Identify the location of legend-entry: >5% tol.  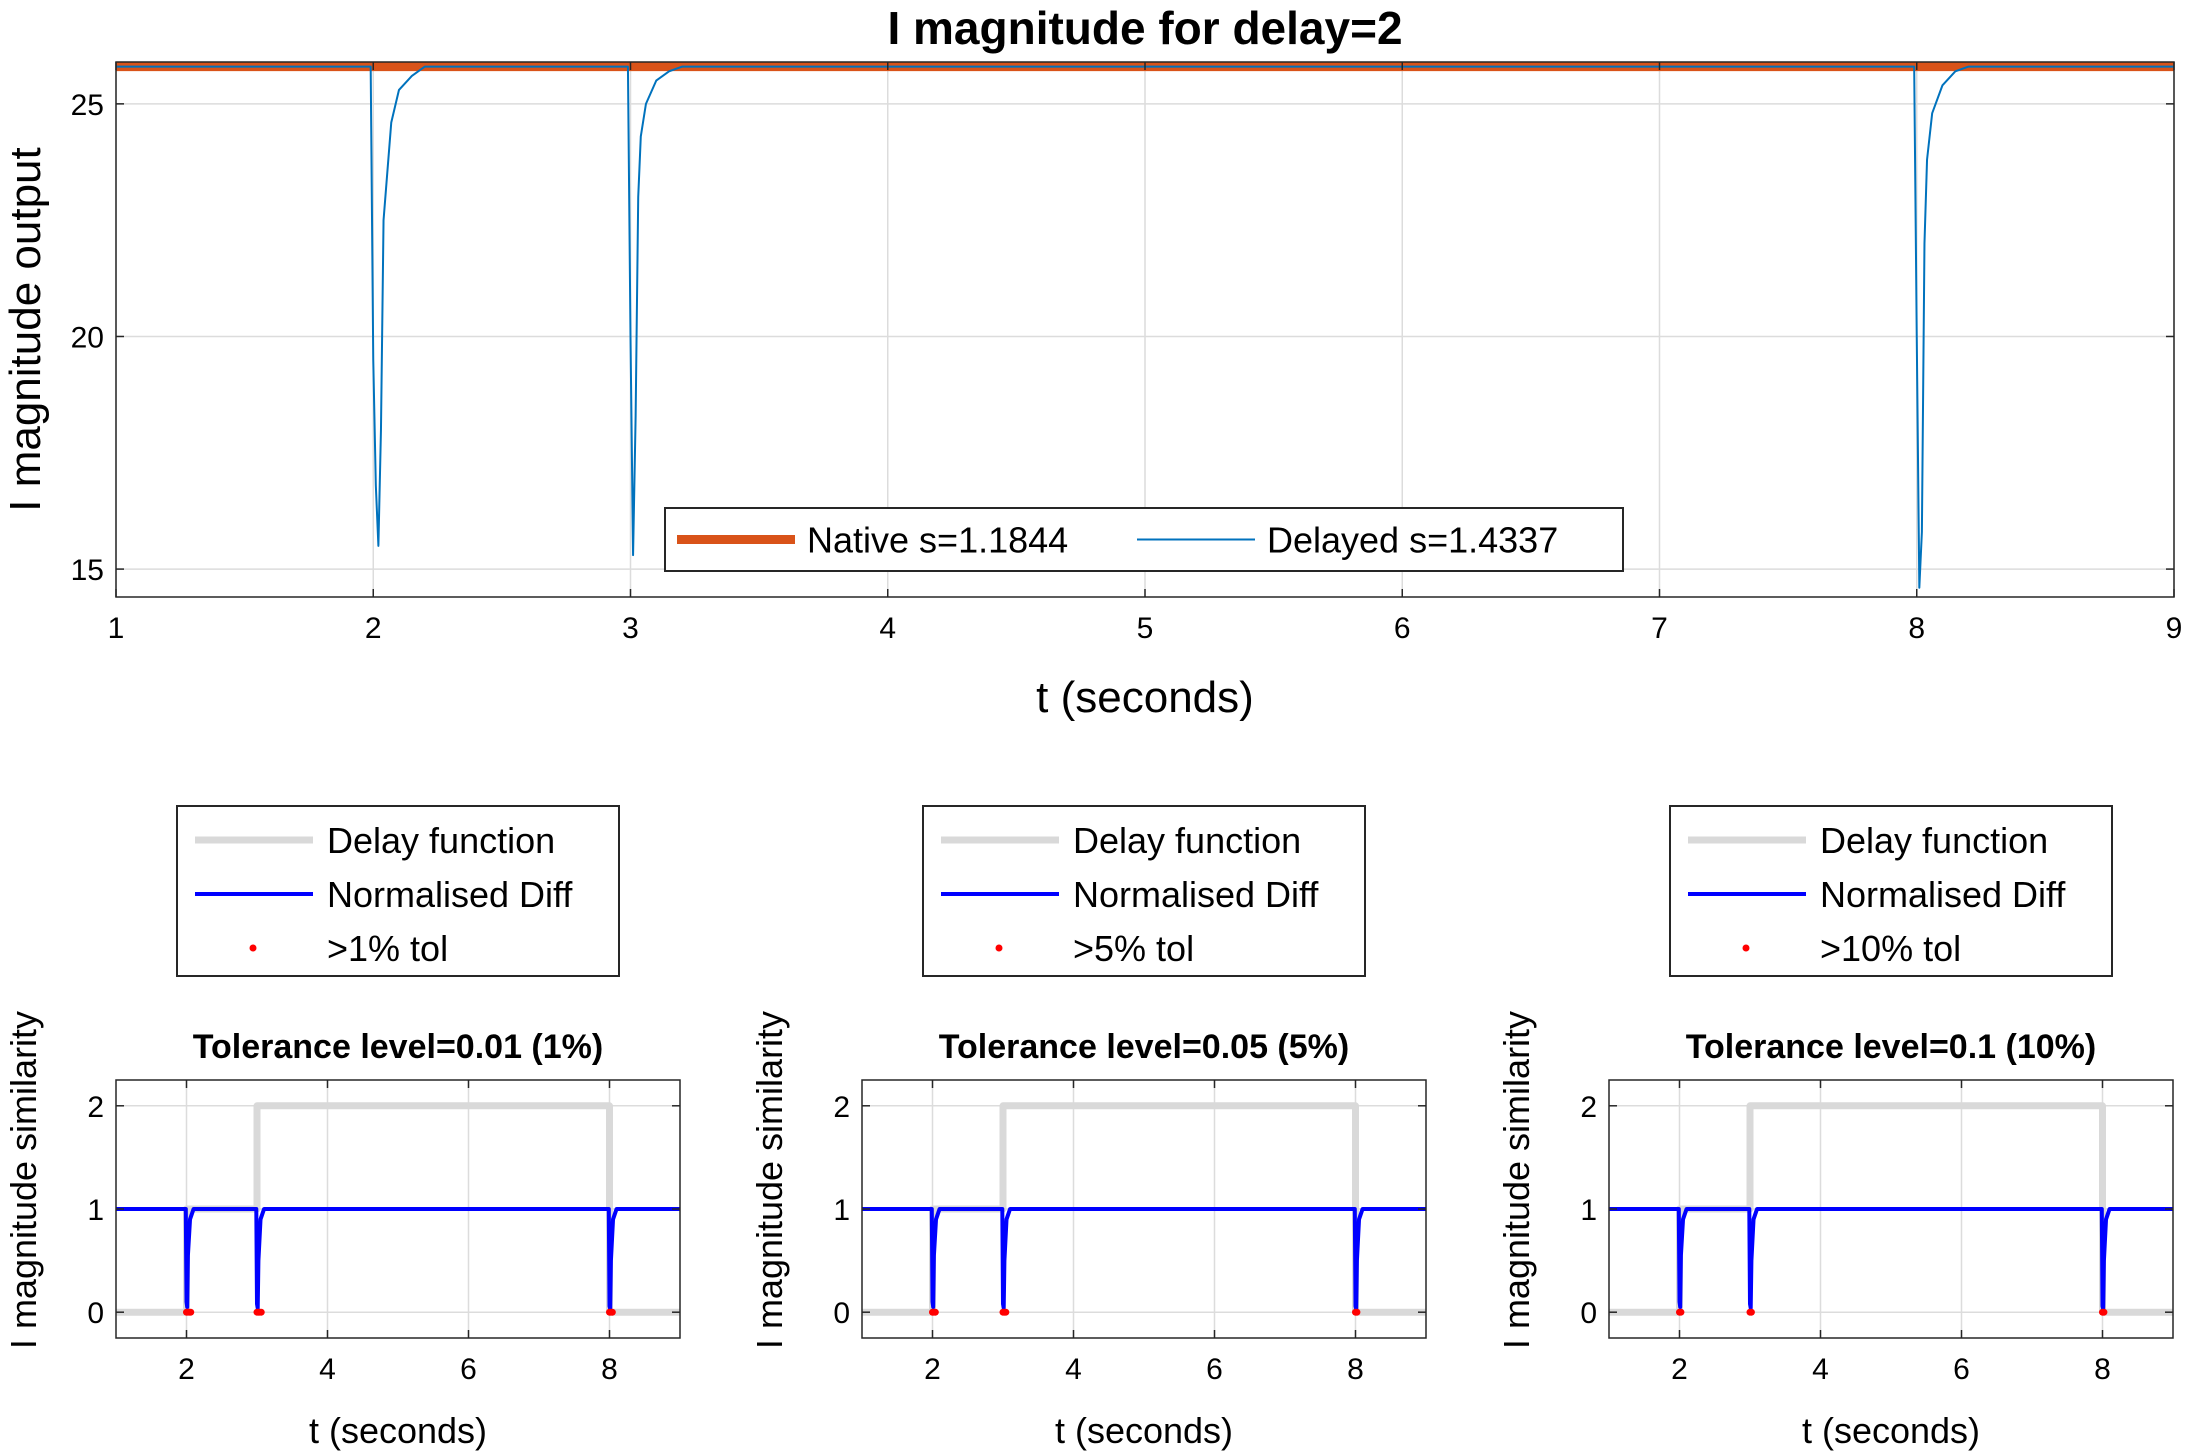
(1133, 948).